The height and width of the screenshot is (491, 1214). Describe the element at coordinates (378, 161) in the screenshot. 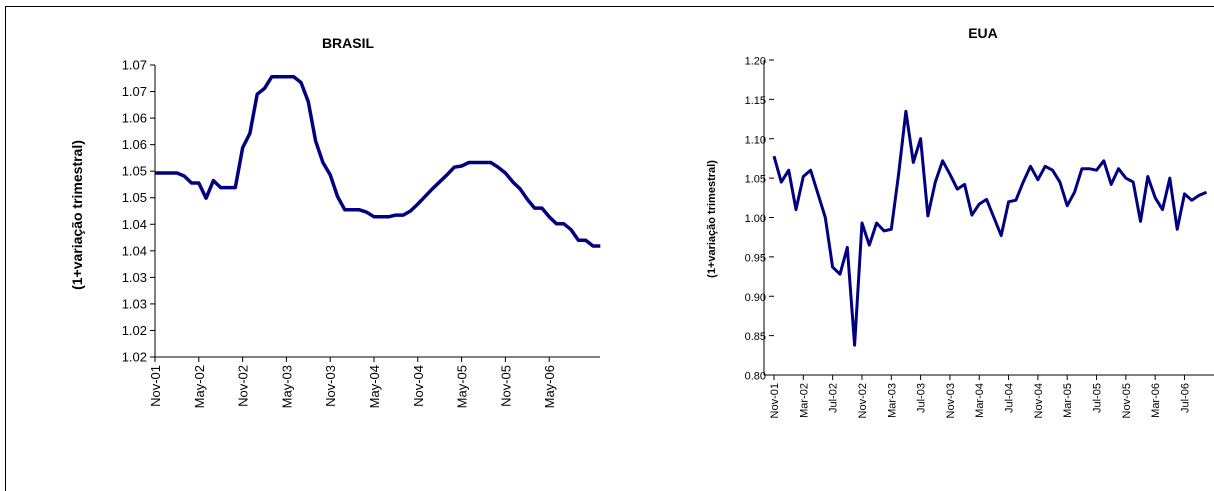

I see `series-line` at that location.